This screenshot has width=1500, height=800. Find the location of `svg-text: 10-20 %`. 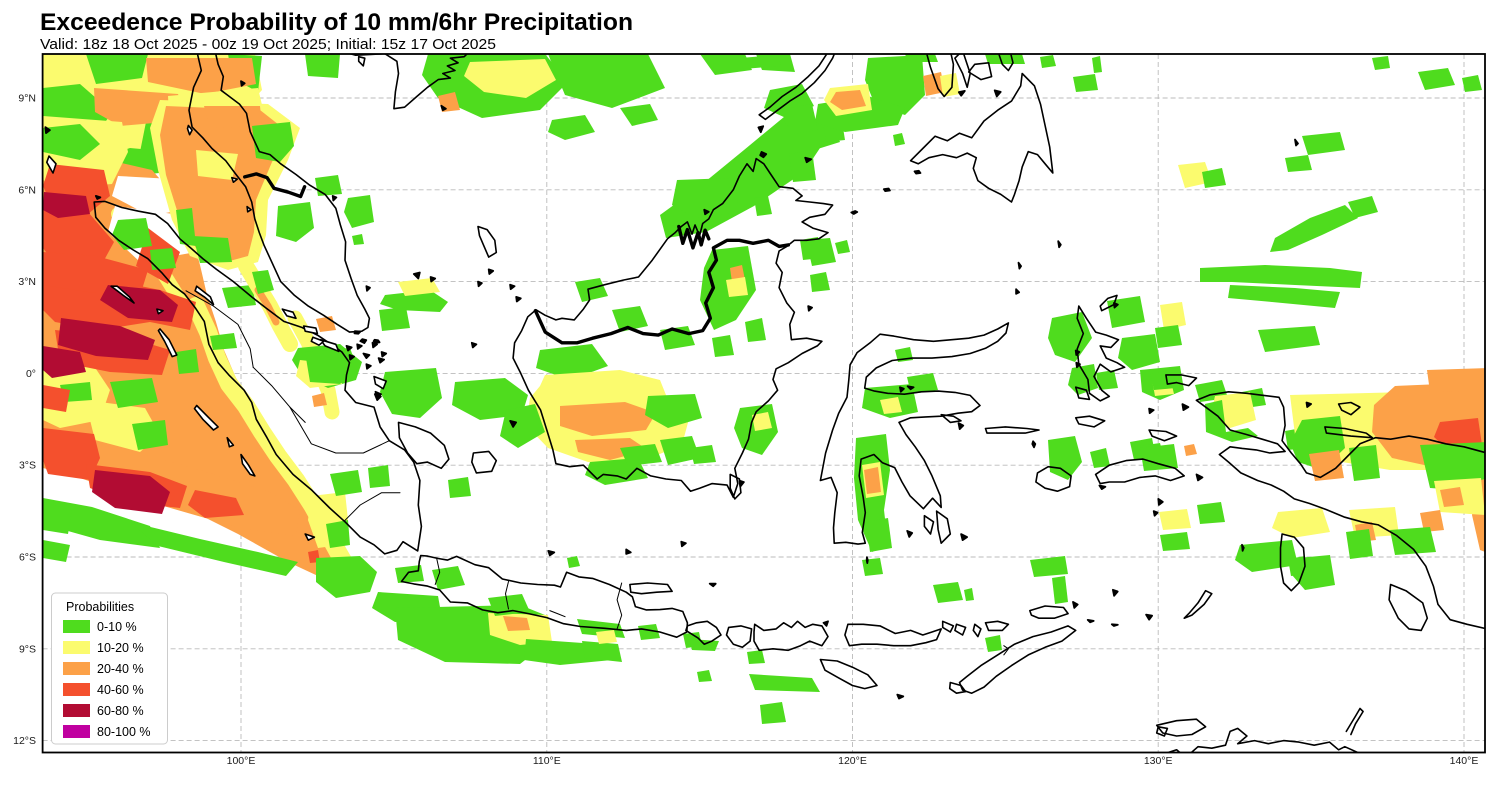

svg-text: 10-20 % is located at coordinates (120, 648).